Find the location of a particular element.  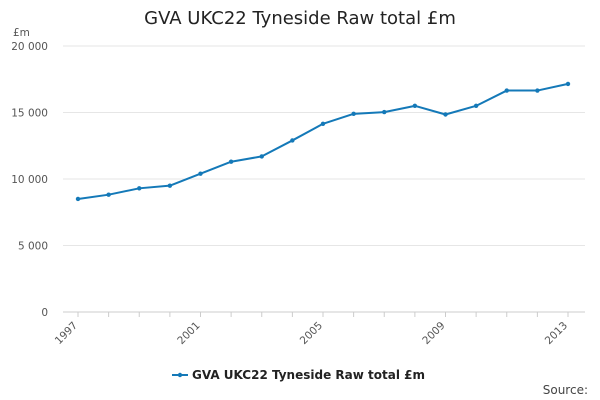

y-tick-label: 10 000 is located at coordinates (29, 180).